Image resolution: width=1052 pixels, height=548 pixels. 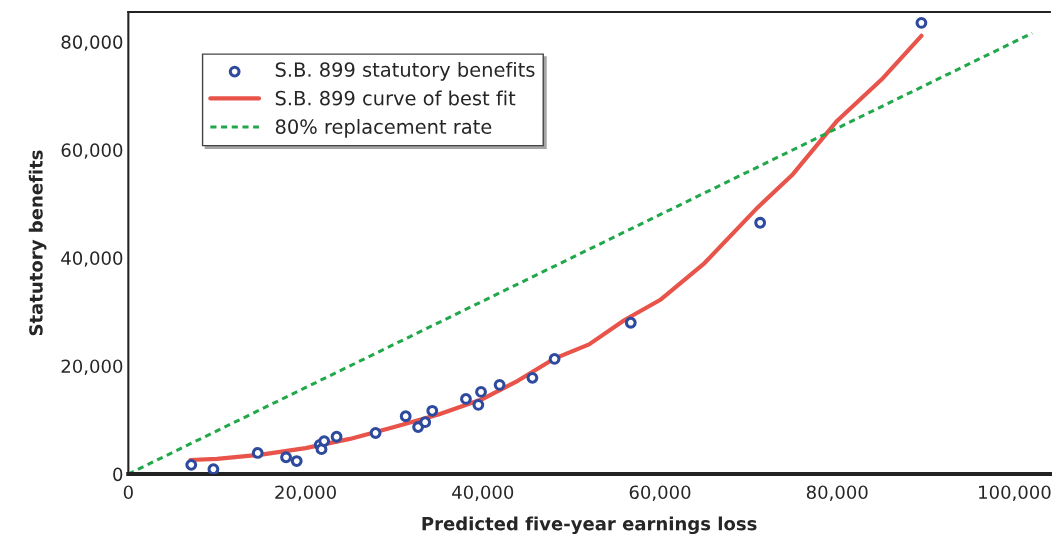 I want to click on x-tick-label: 40,000, so click(x=483, y=493).